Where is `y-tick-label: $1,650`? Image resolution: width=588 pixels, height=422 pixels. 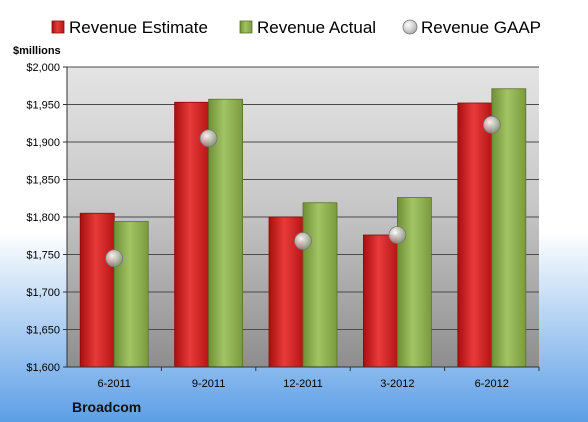
y-tick-label: $1,650 is located at coordinates (43, 331).